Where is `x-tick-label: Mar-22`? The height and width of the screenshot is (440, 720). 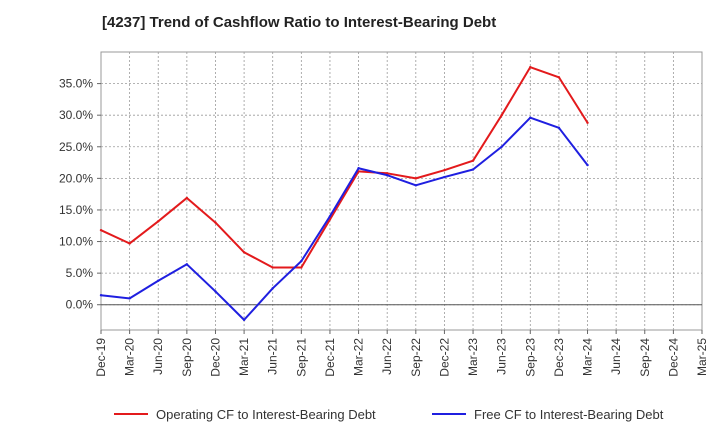
x-tick-label: Mar-22 is located at coordinates (359, 357).